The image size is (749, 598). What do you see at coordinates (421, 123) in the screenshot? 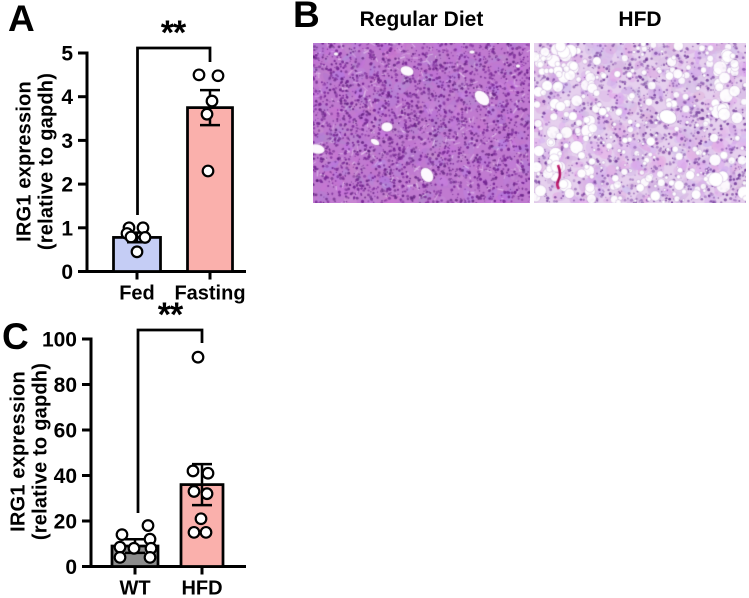
I see `histology-image-regular-diet` at bounding box center [421, 123].